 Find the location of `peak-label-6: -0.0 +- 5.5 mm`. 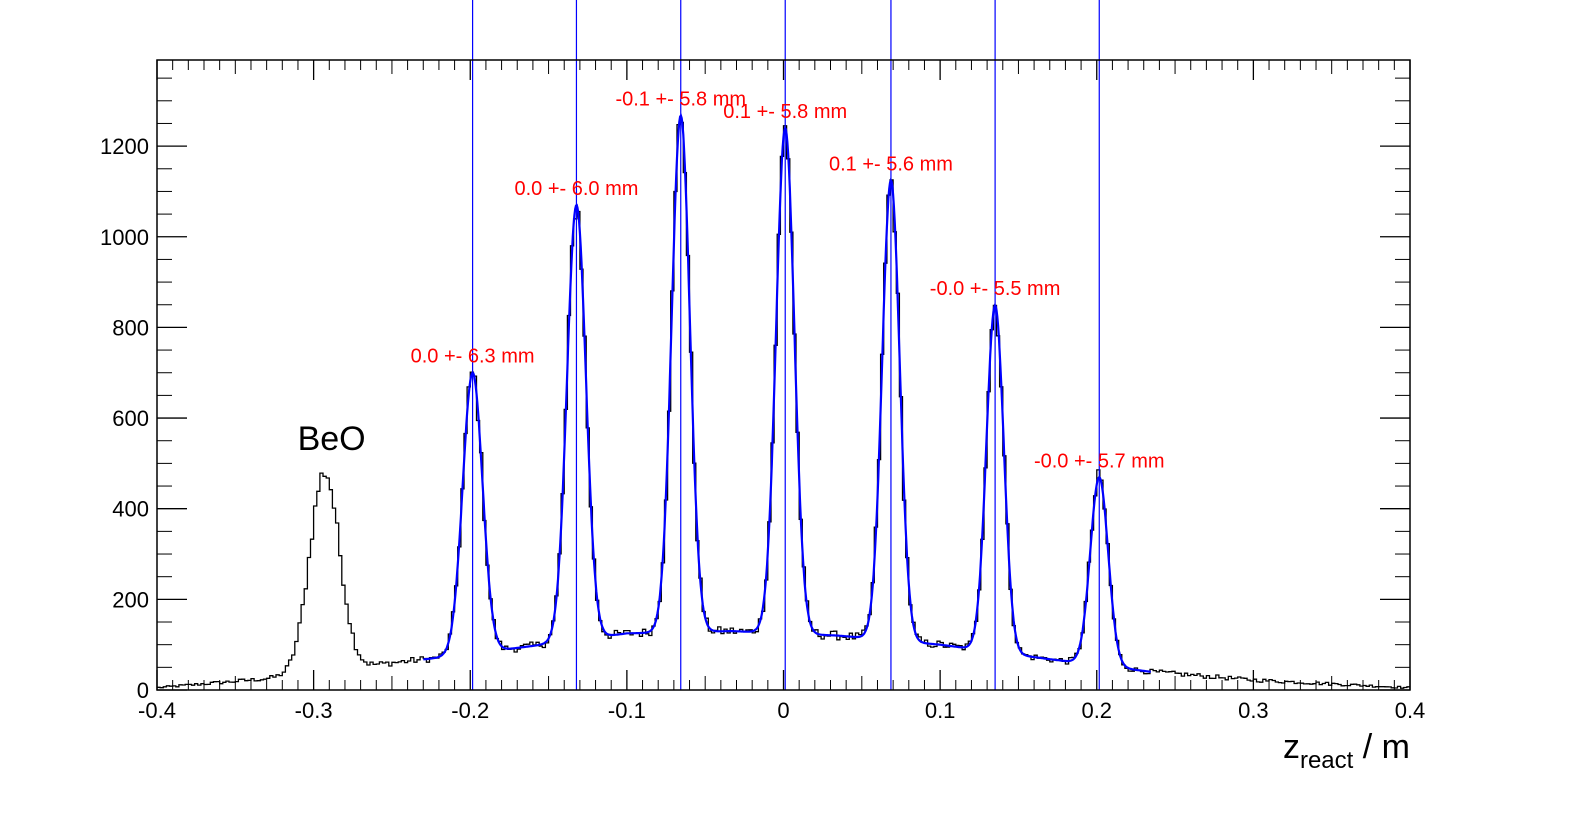

peak-label-6: -0.0 +- 5.5 mm is located at coordinates (995, 289).